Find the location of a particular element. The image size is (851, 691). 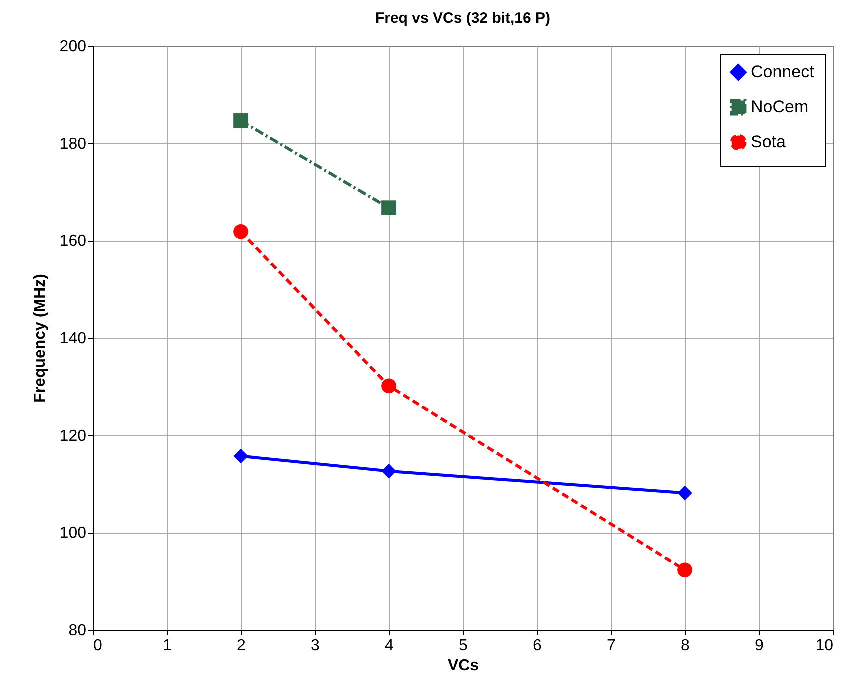

x-tick-label: 7 is located at coordinates (611, 646).